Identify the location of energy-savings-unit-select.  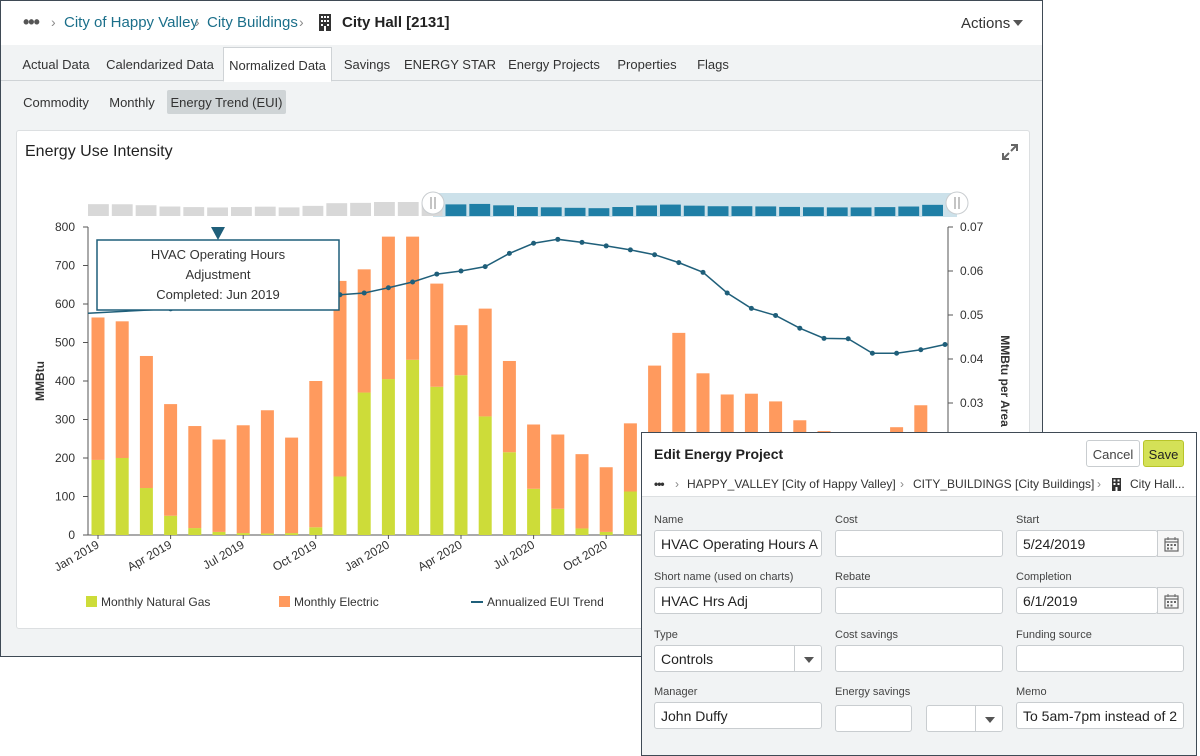
(964, 718).